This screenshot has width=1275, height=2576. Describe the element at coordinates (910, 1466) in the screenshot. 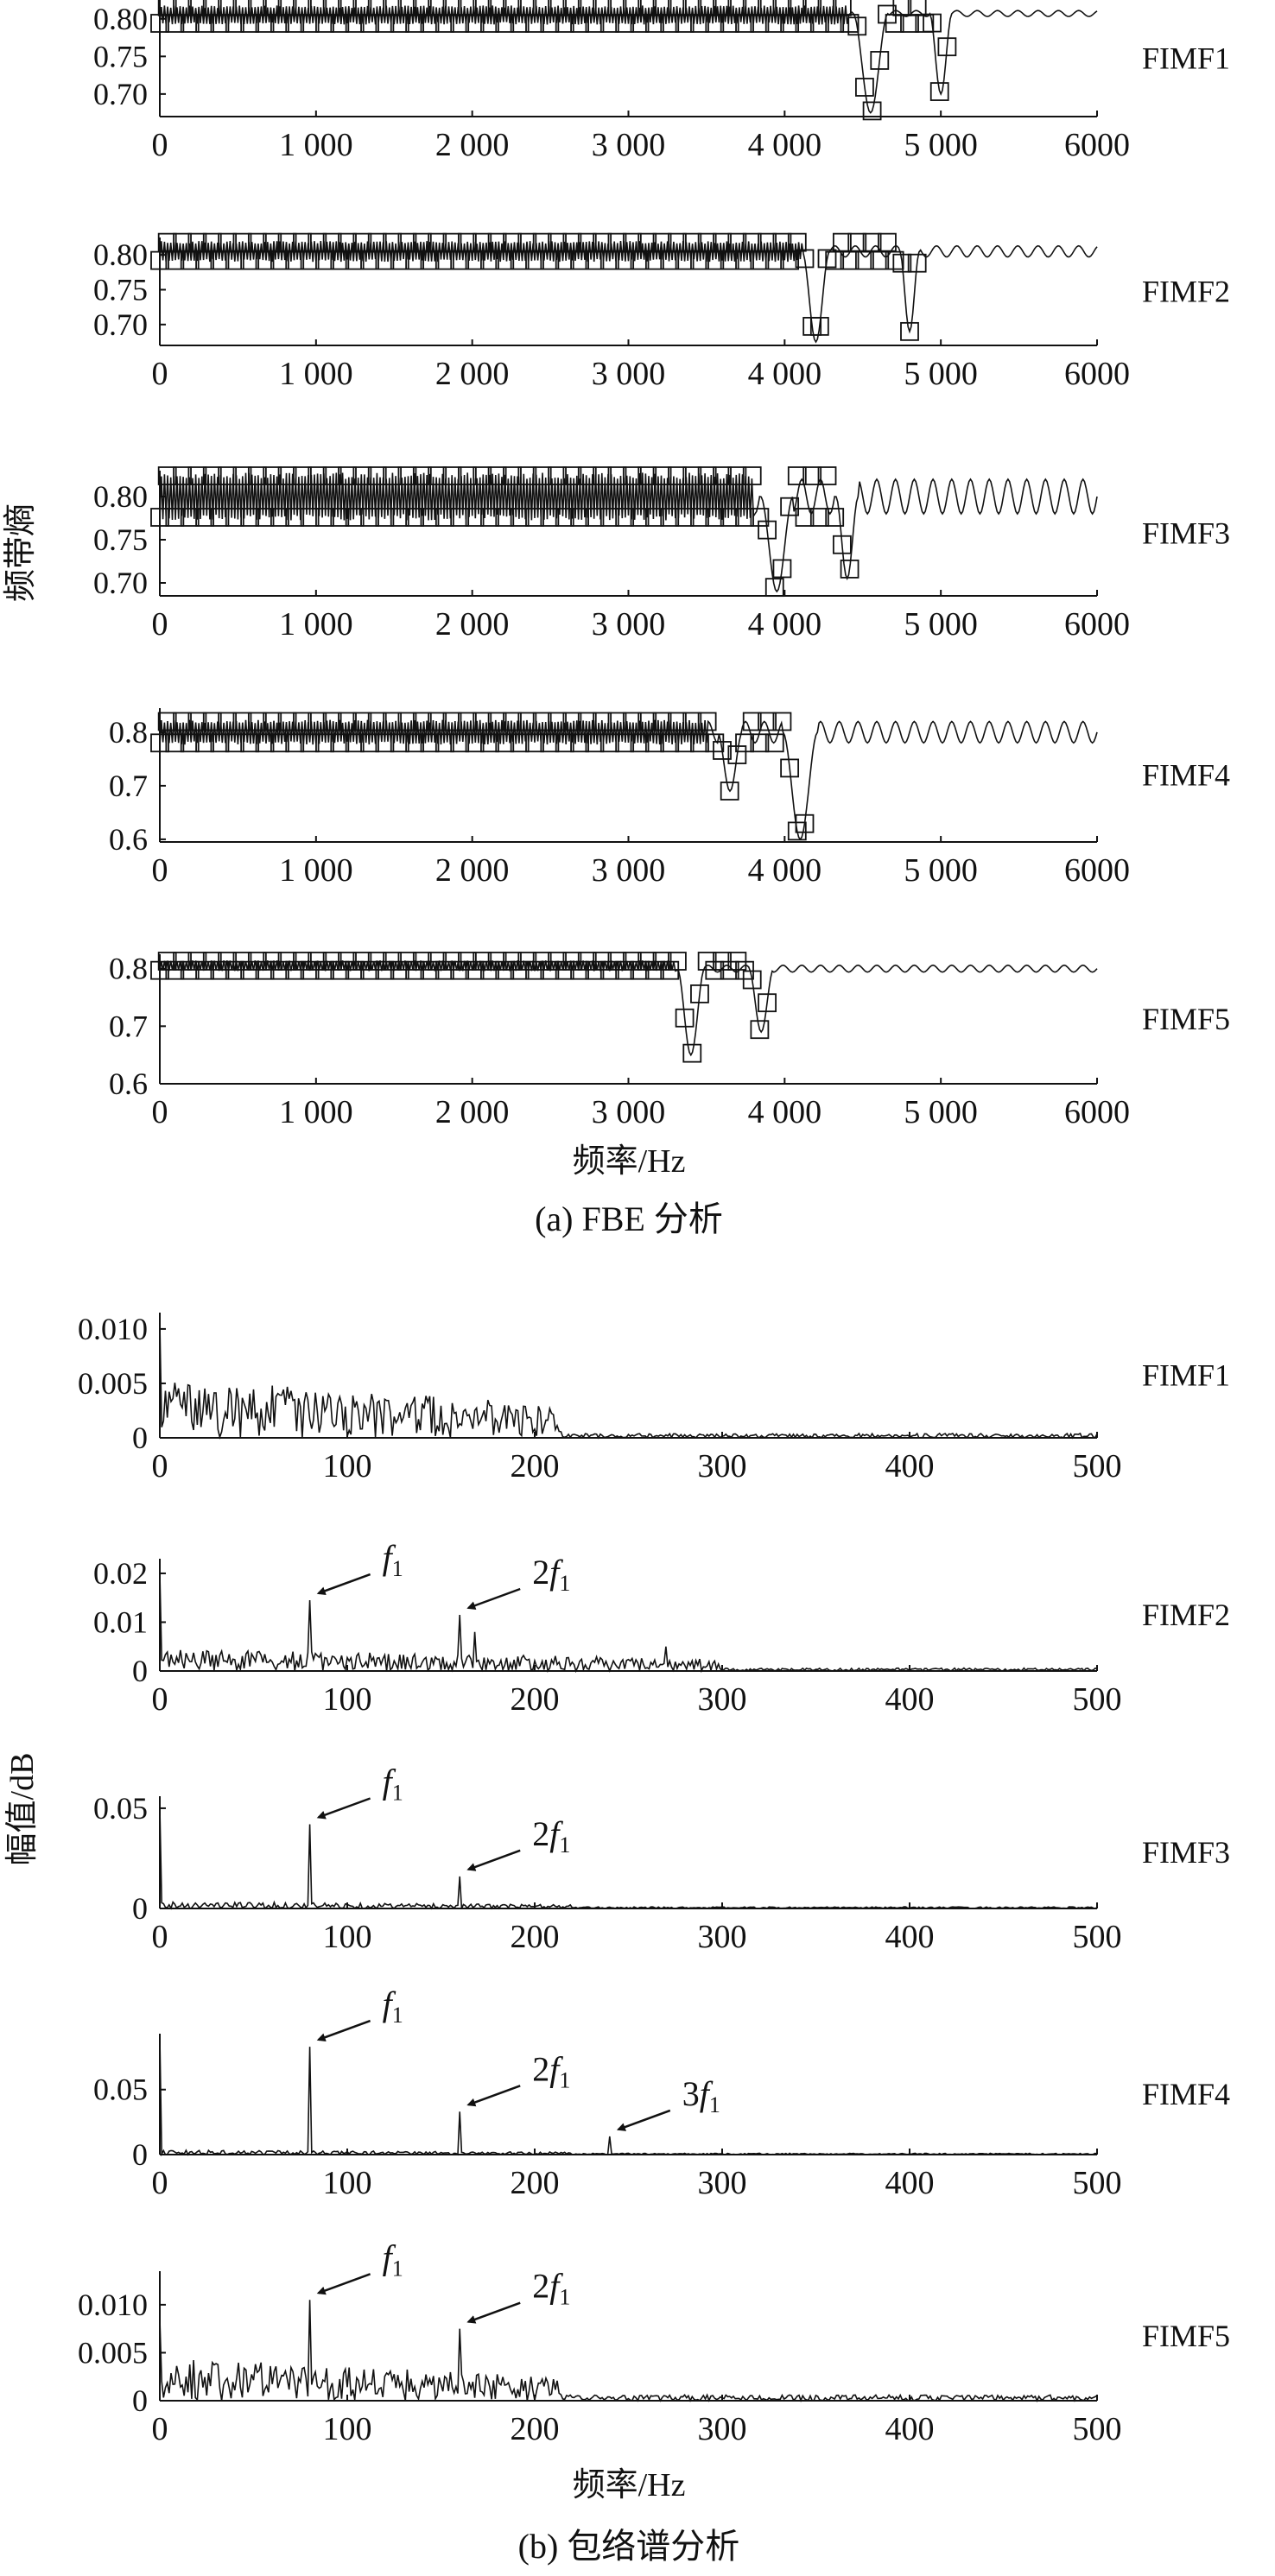

I see `x-tick-label: 400` at that location.